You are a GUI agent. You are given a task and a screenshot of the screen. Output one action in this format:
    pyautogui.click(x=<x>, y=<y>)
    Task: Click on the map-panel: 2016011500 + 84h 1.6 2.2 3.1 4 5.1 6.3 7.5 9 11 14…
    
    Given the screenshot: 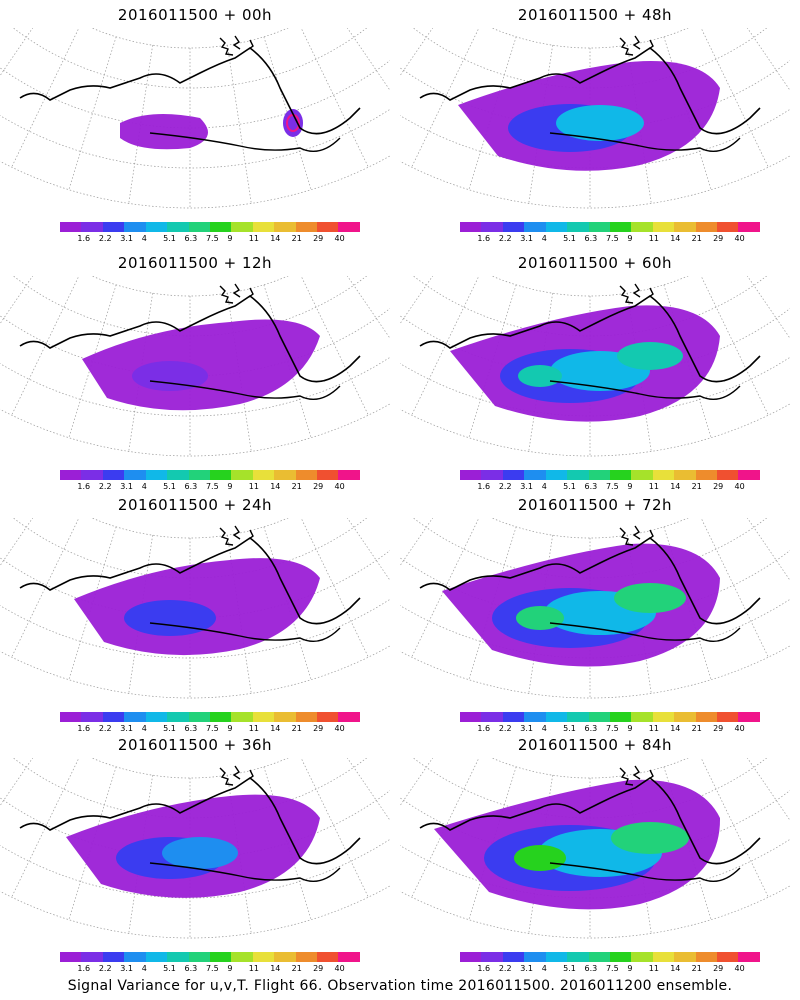 What is the action you would take?
    pyautogui.click(x=595, y=854)
    